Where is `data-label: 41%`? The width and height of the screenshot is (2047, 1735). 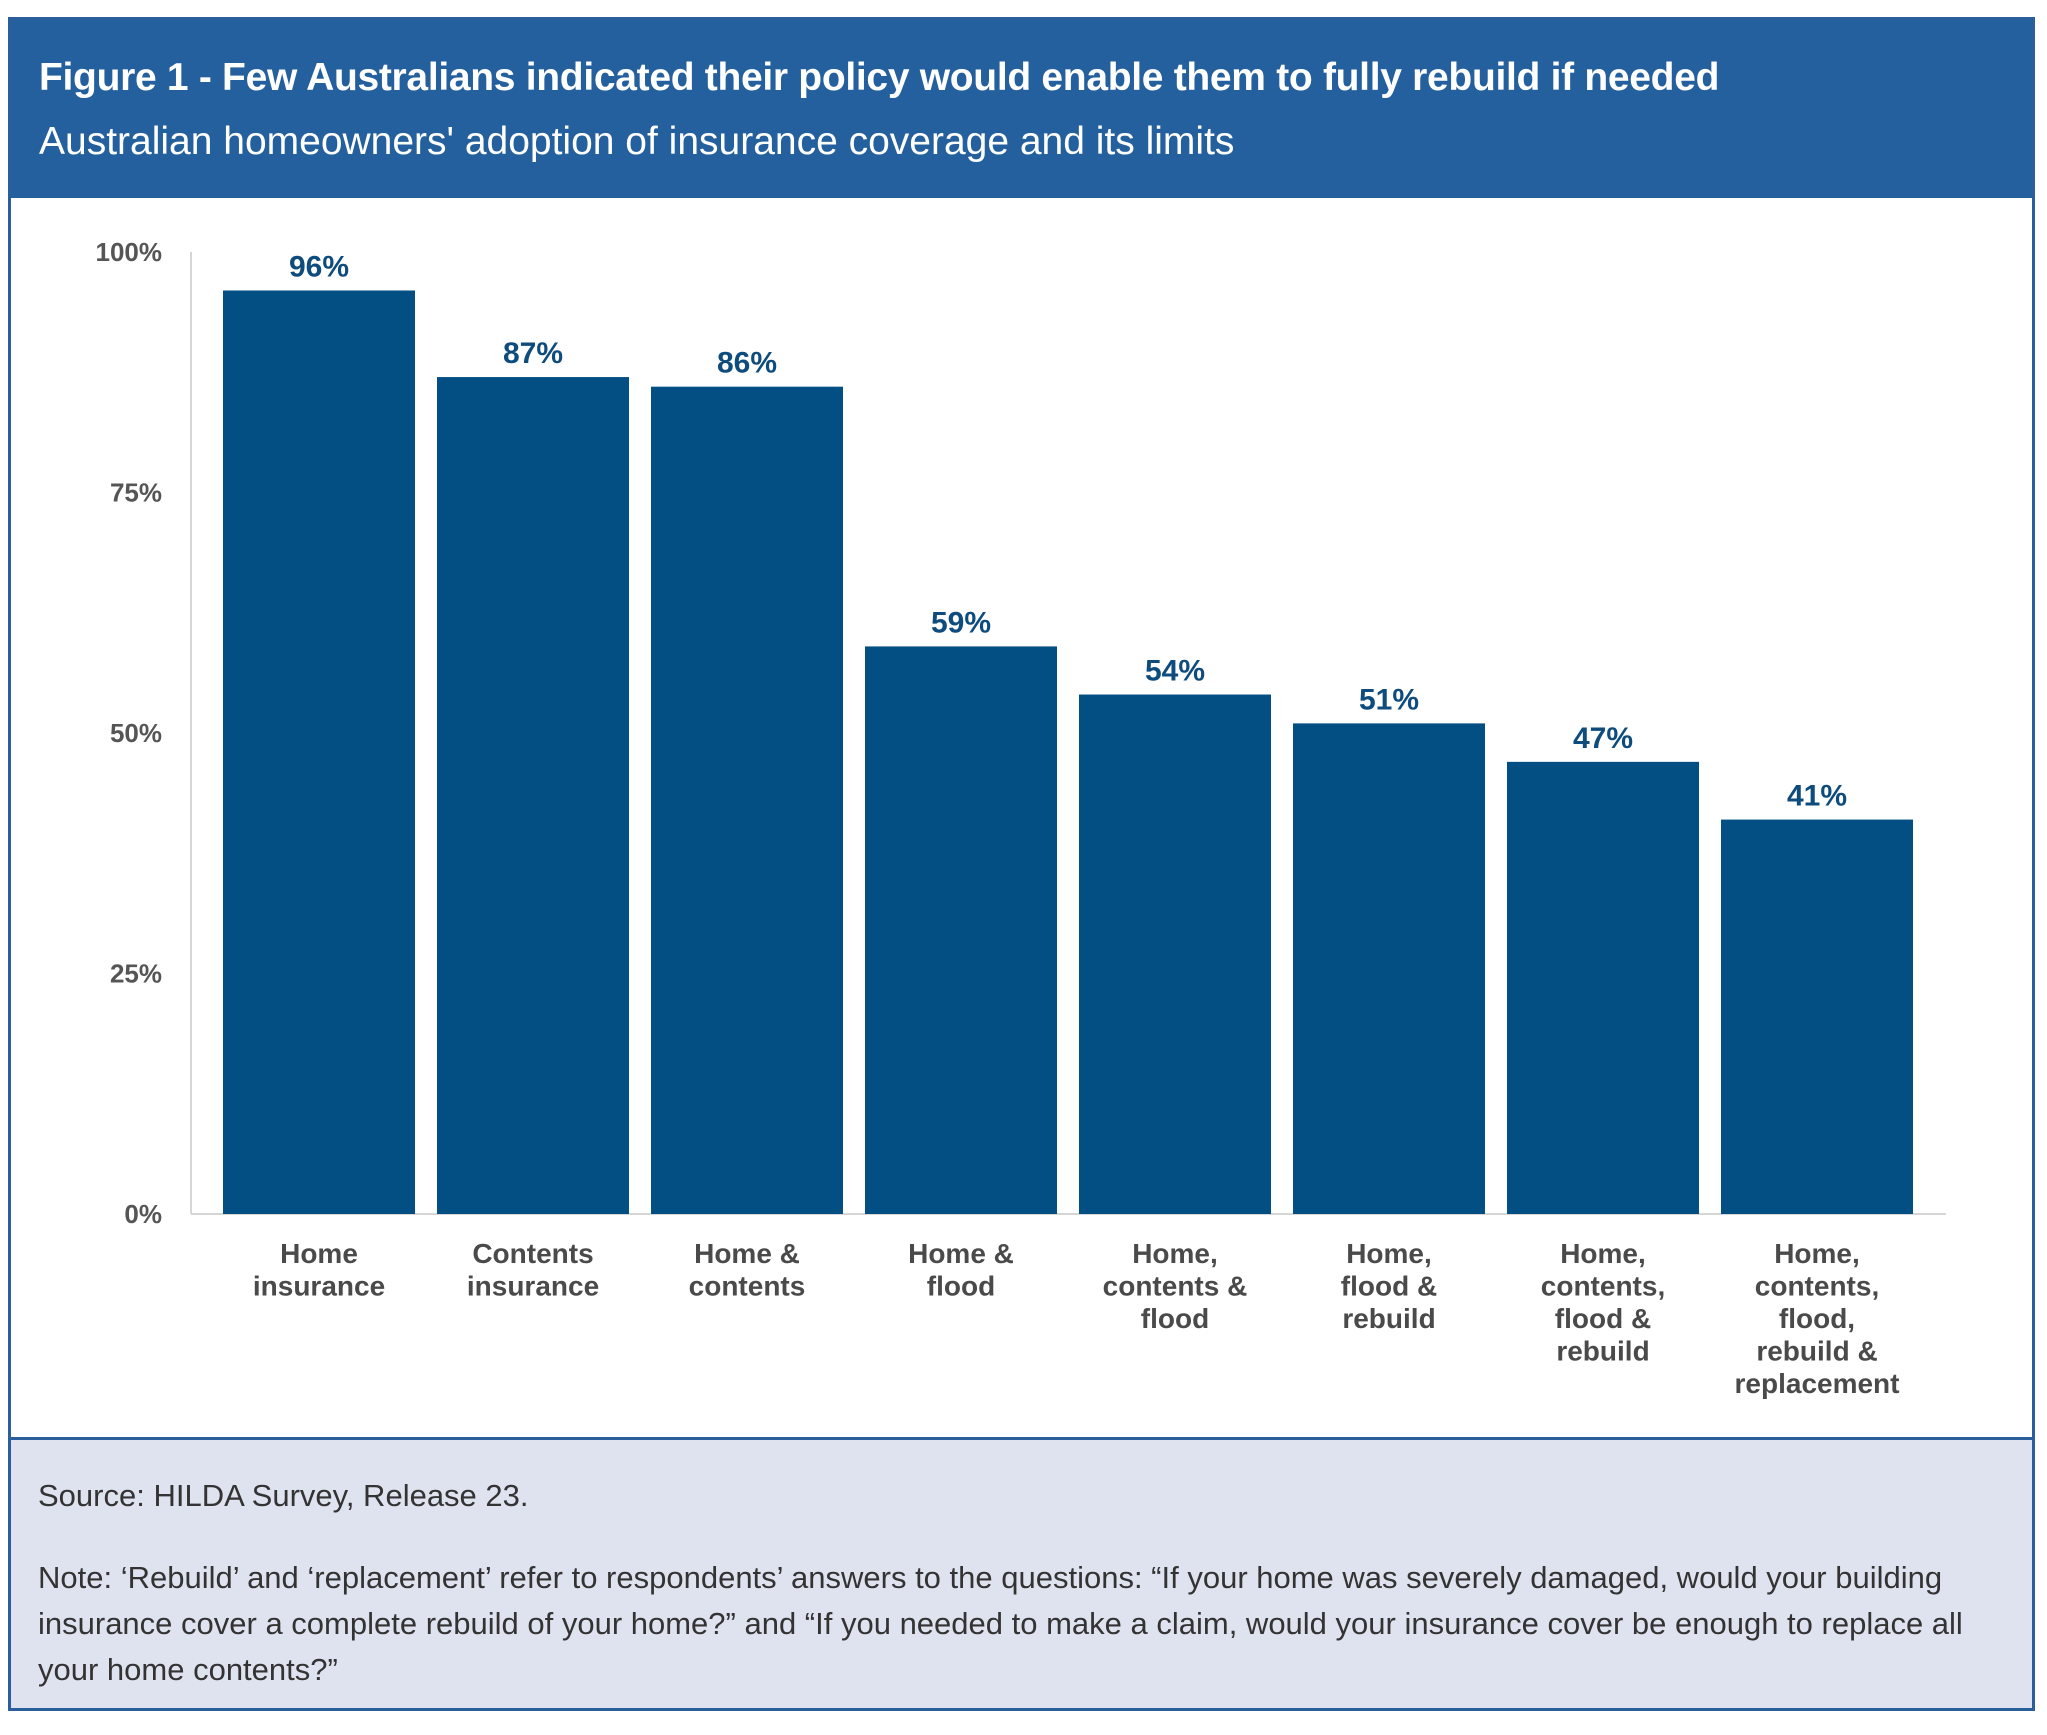
data-label: 41% is located at coordinates (1817, 796).